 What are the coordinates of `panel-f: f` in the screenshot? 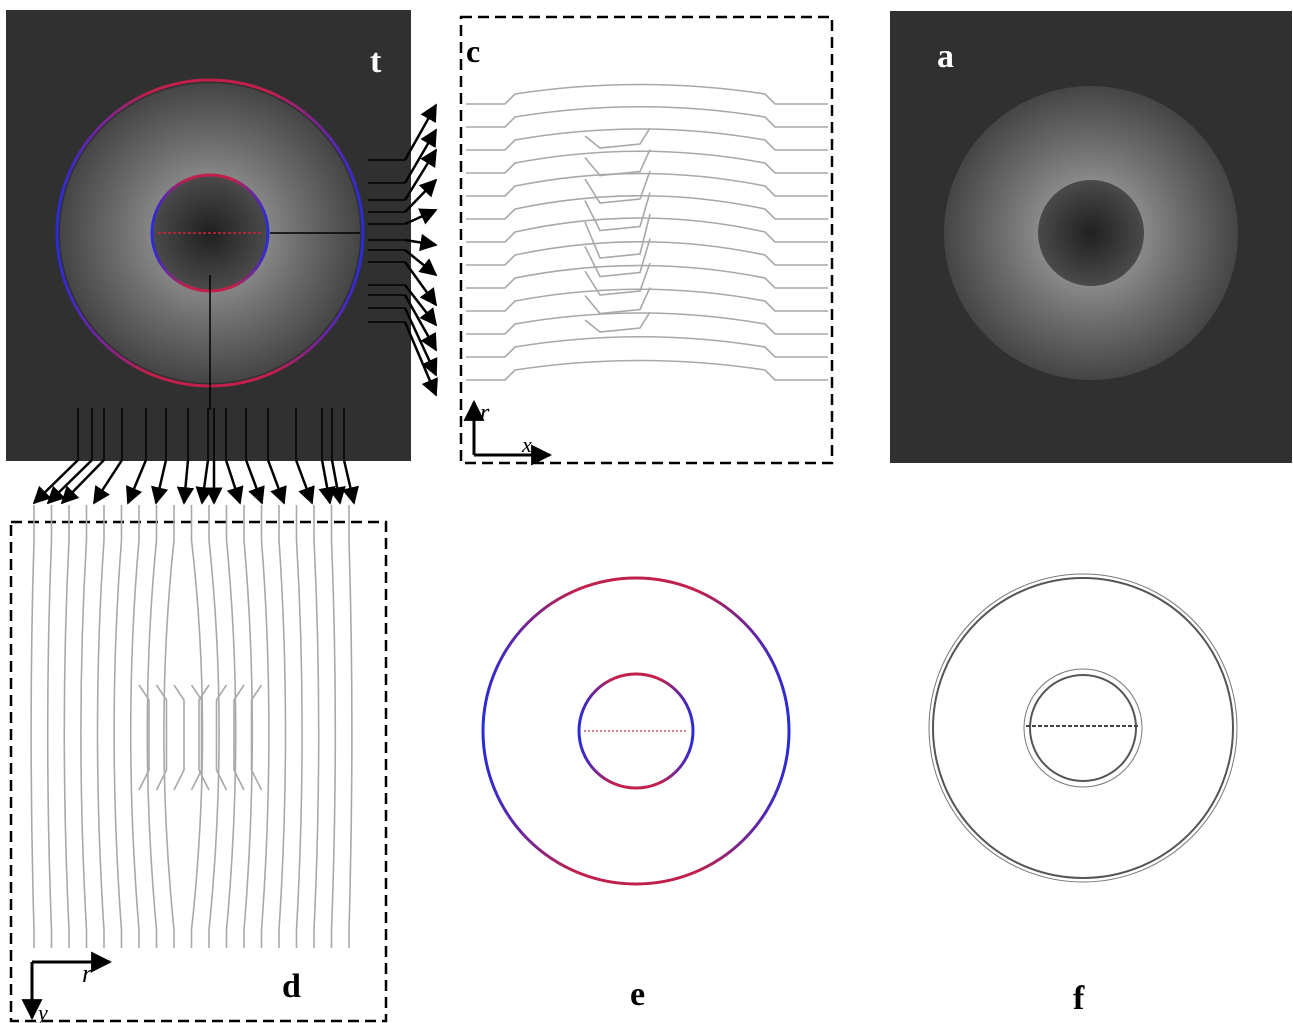 It's located at (1083, 795).